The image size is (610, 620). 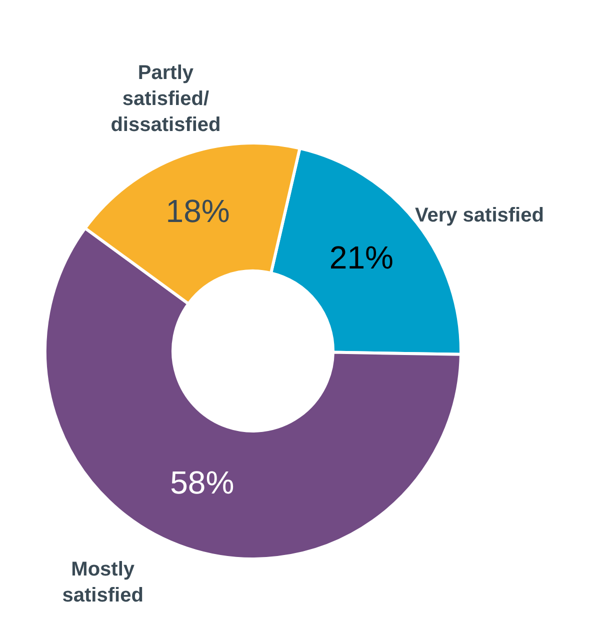 I want to click on data-label: 21%, so click(x=361, y=257).